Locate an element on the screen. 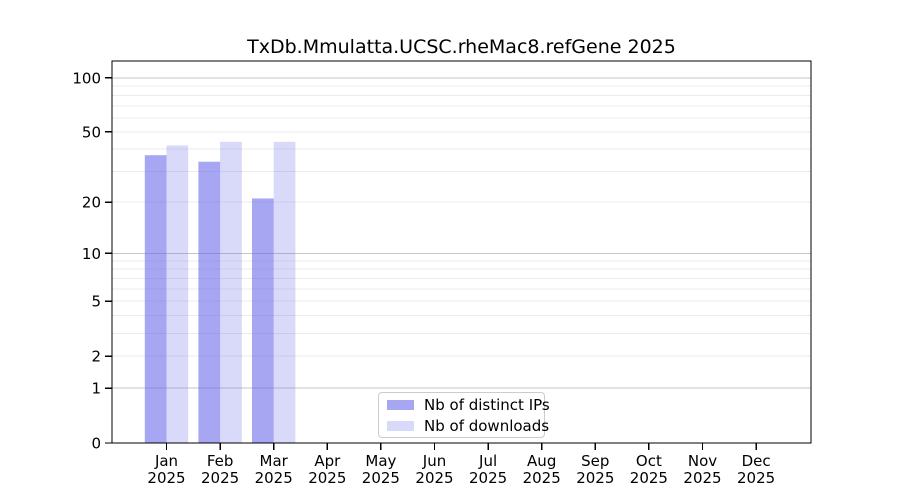 The height and width of the screenshot is (500, 900). x-tick-label-month: Oct is located at coordinates (649, 461).